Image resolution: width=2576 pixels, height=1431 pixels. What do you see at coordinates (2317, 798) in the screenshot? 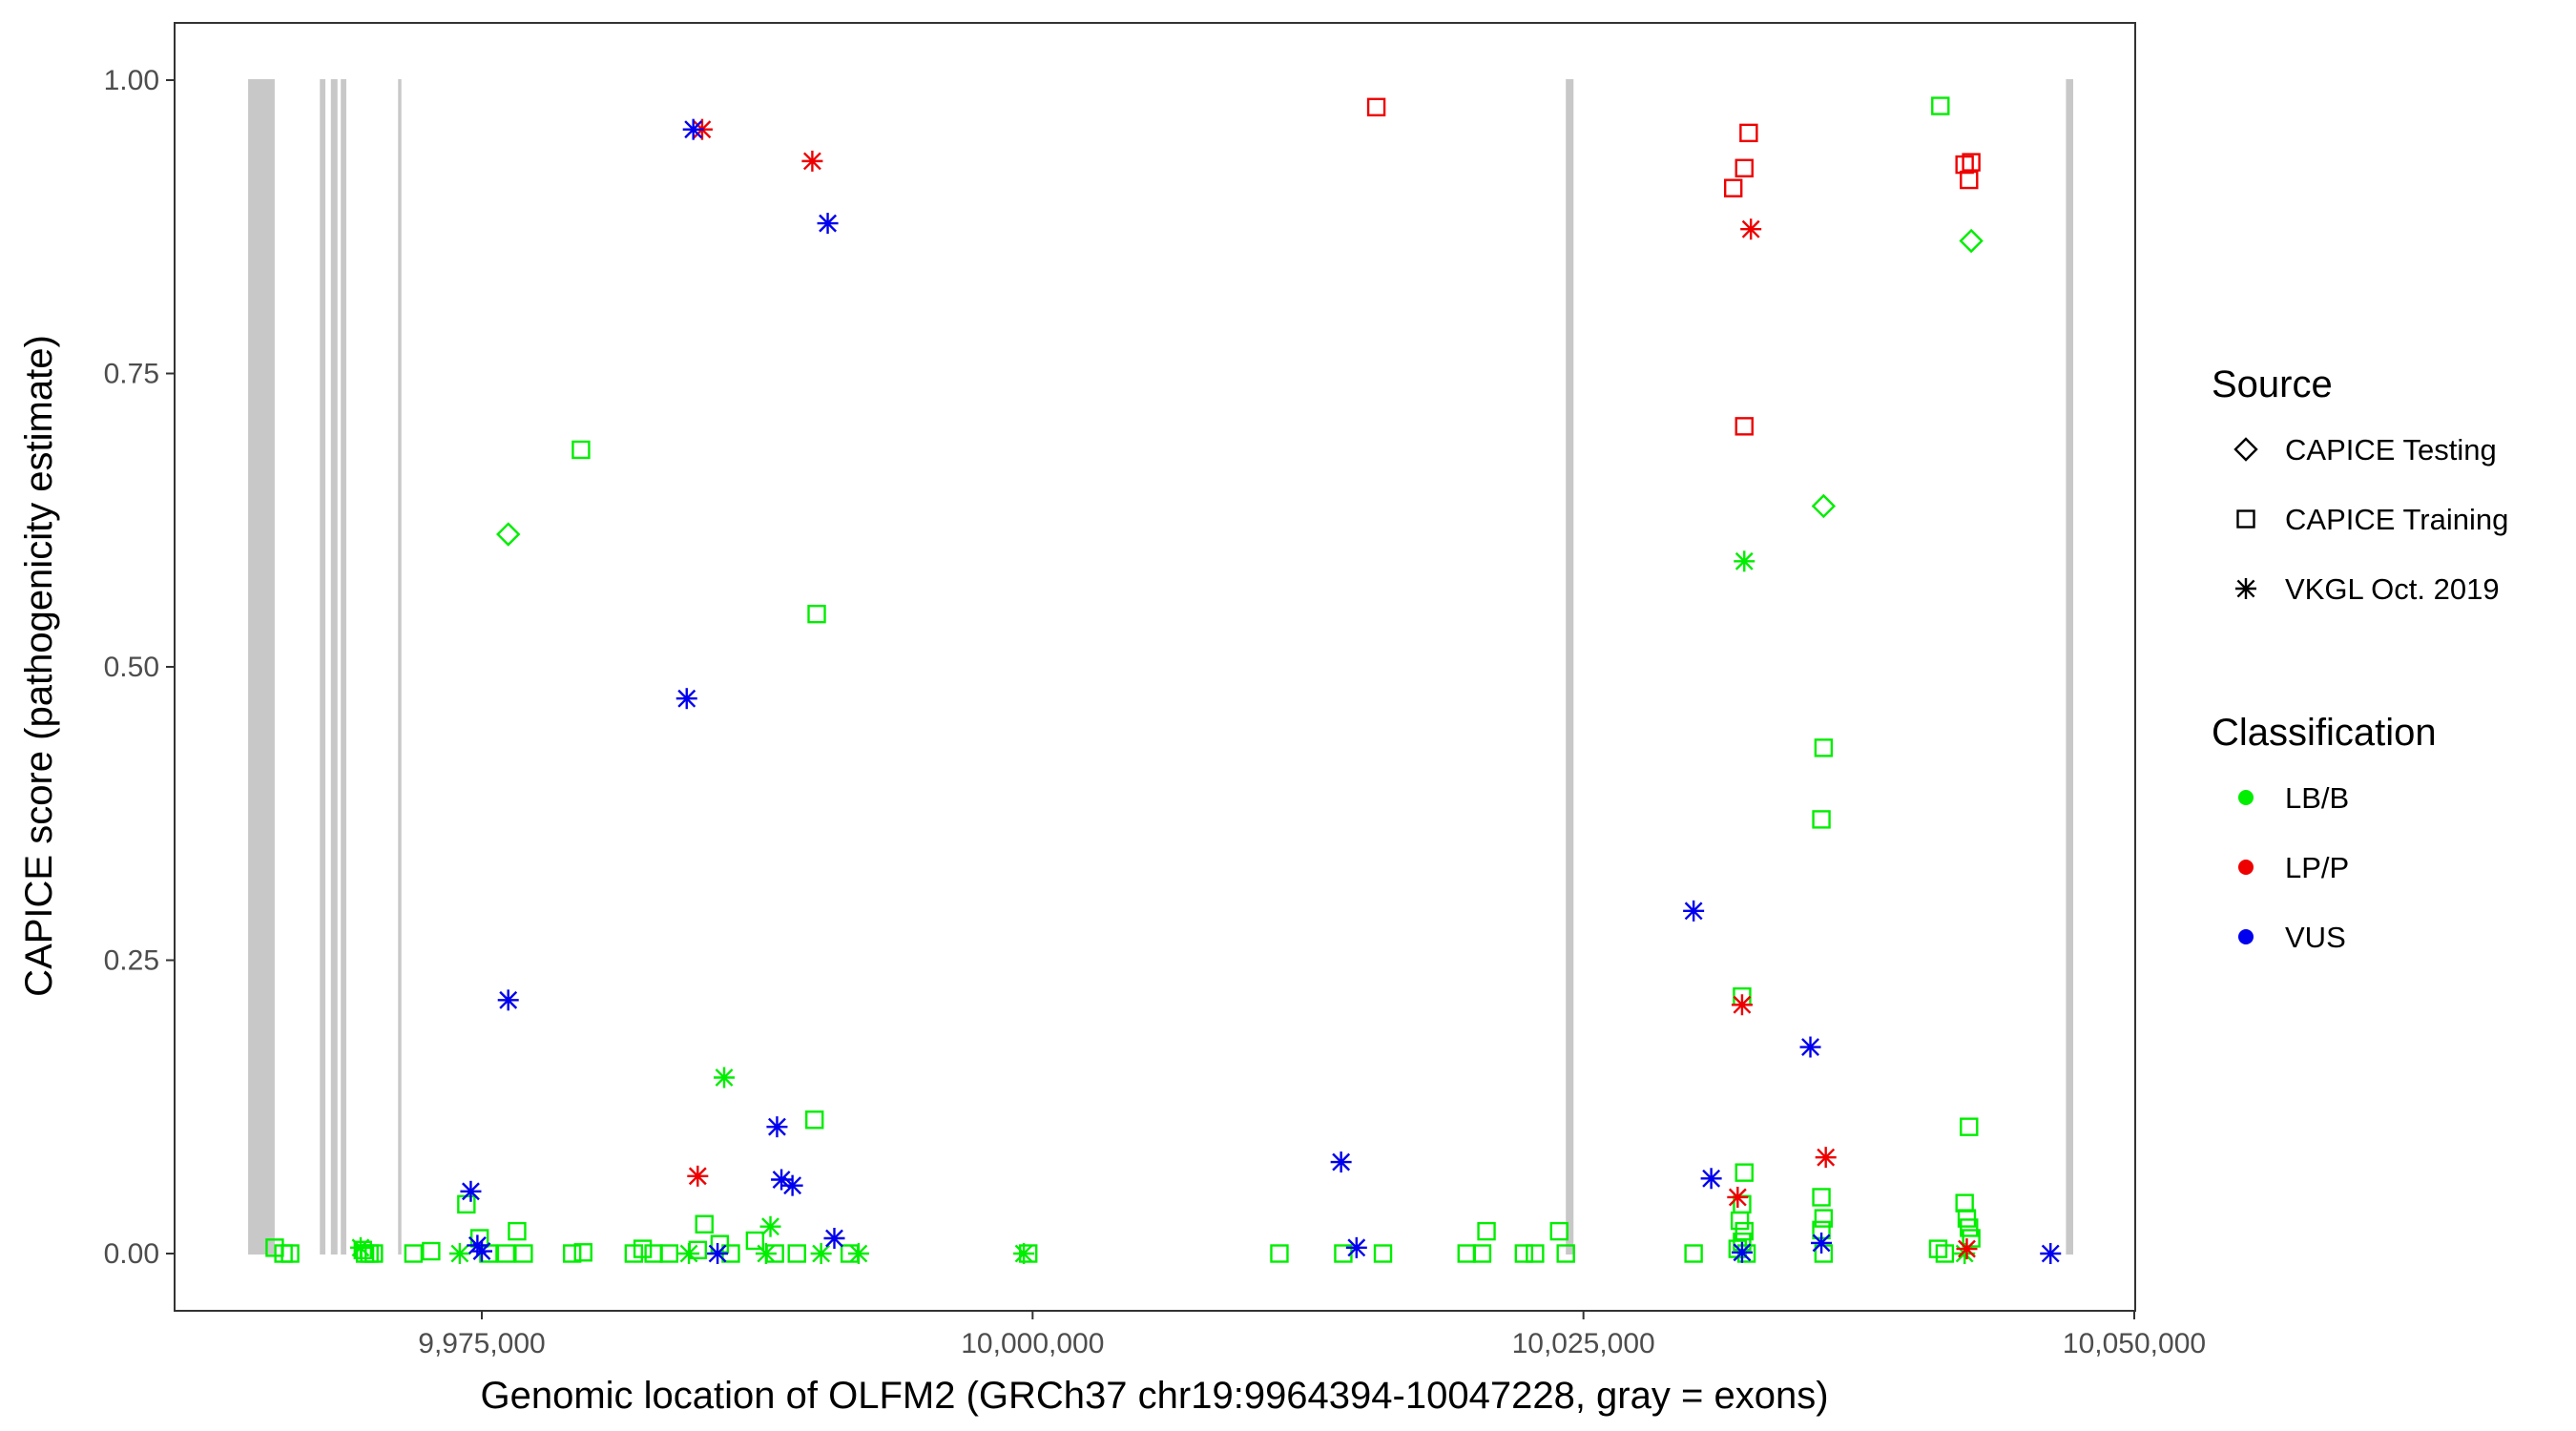
I see `legend-item-lb-b: LB/B` at bounding box center [2317, 798].